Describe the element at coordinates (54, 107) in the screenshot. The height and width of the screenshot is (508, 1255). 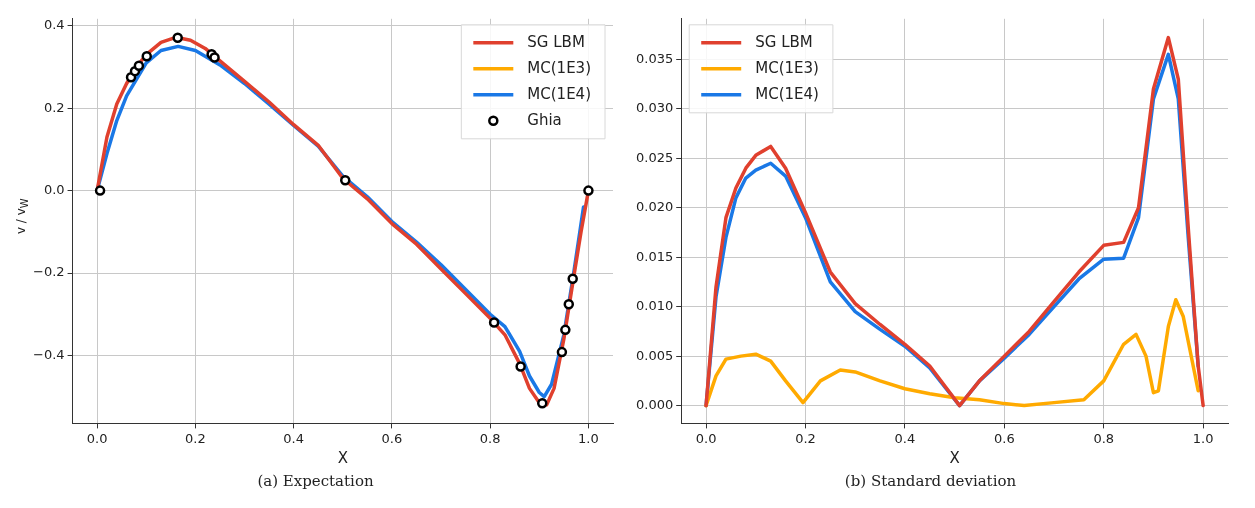
I see `y-tick-label: 0.2` at that location.